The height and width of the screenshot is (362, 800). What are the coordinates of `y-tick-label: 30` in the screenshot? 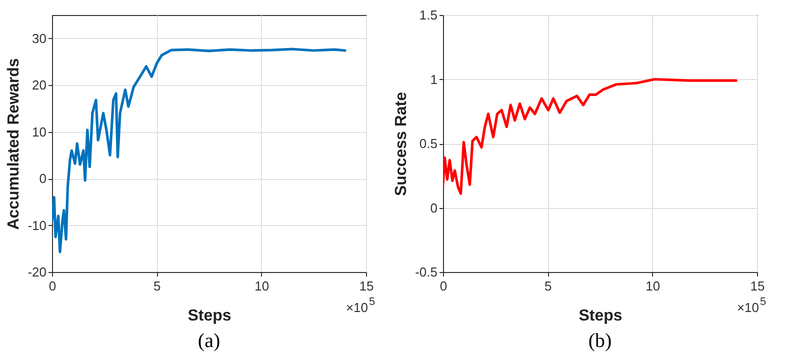 It's located at (39, 38).